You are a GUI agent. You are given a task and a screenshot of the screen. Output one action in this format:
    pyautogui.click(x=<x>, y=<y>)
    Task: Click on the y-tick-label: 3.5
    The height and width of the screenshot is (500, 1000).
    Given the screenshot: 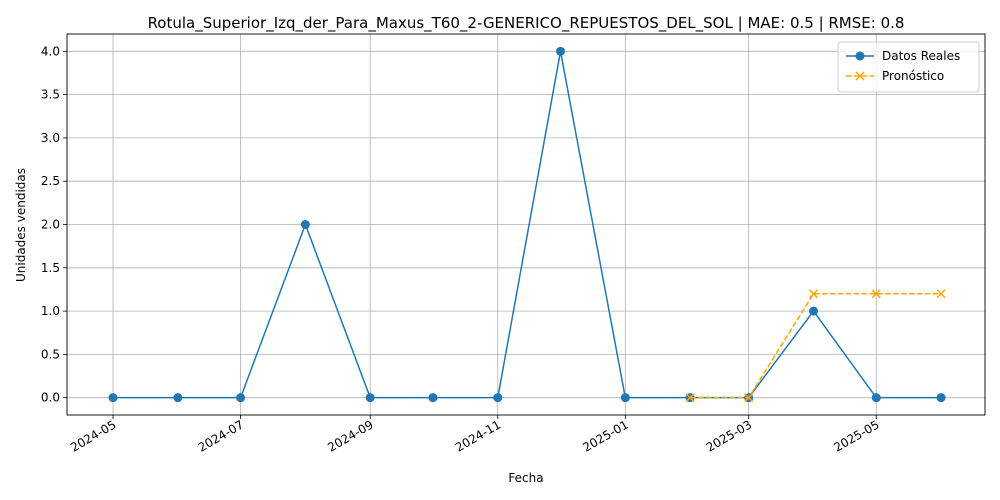 What is the action you would take?
    pyautogui.click(x=50, y=95)
    